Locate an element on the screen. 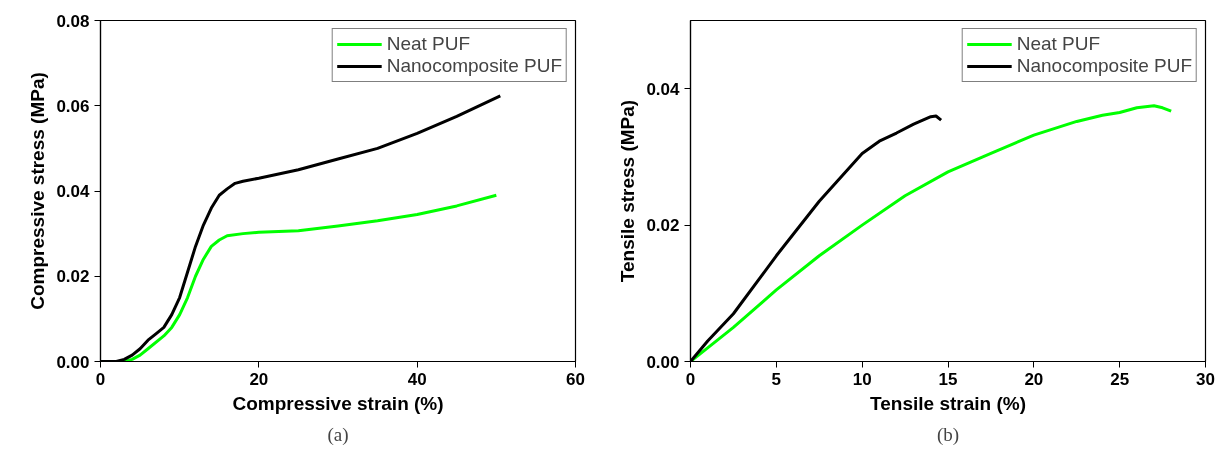 This screenshot has width=1231, height=449. y-tick-label: 0.06 is located at coordinates (73, 106).